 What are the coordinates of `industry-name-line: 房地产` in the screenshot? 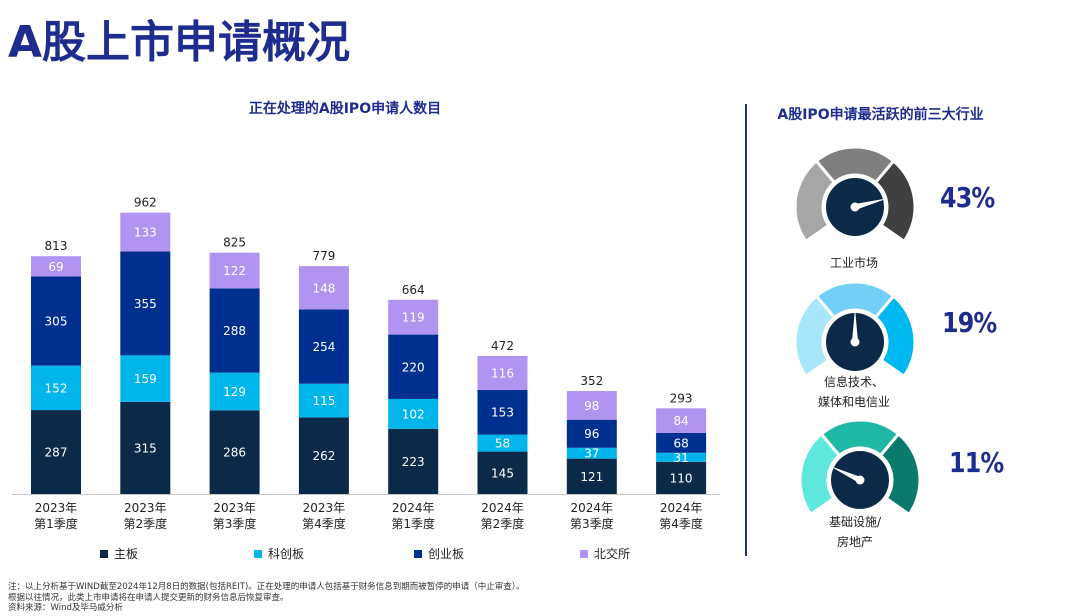 It's located at (854, 542).